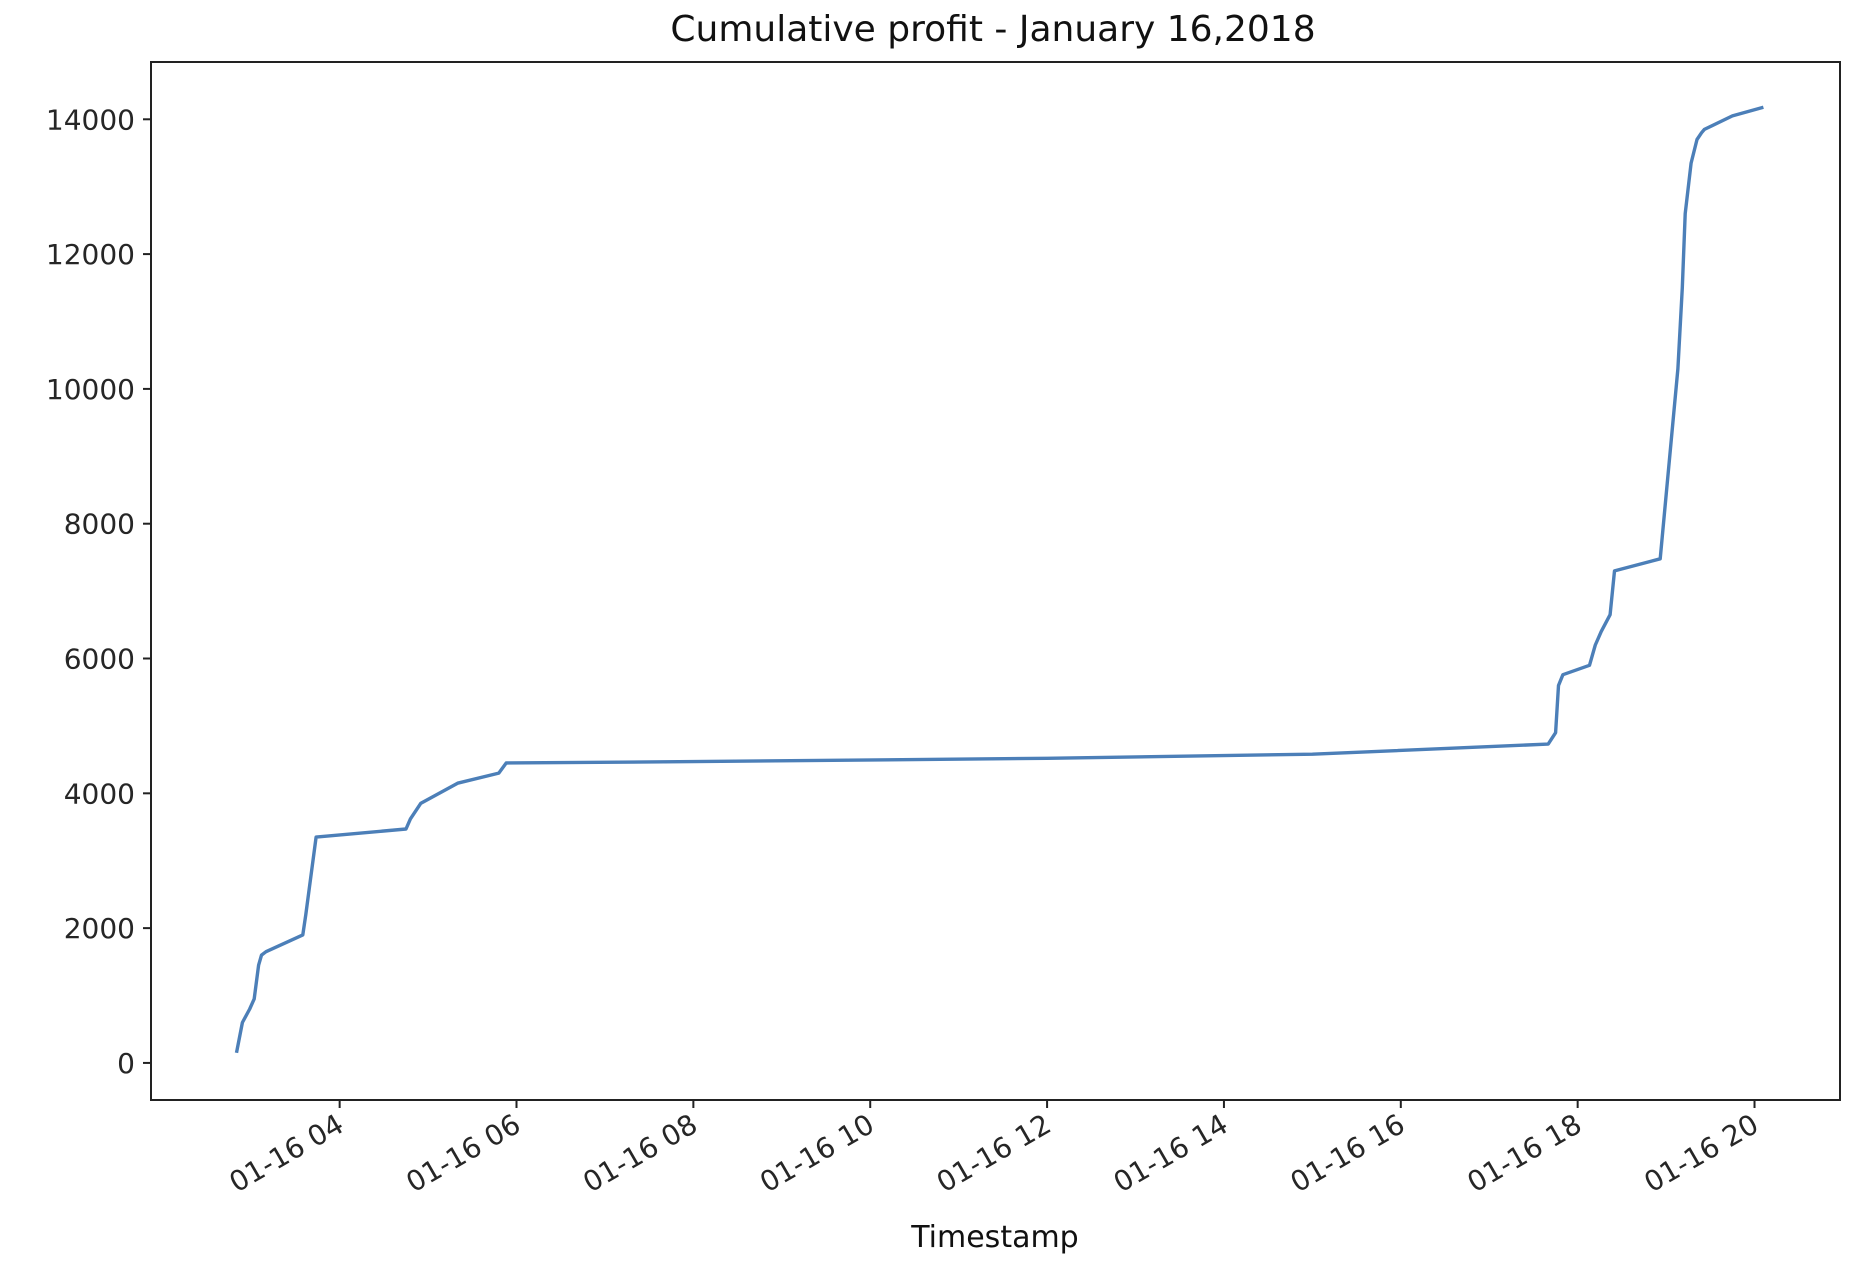  What do you see at coordinates (90, 254) in the screenshot?
I see `y-tick-label: 12000` at bounding box center [90, 254].